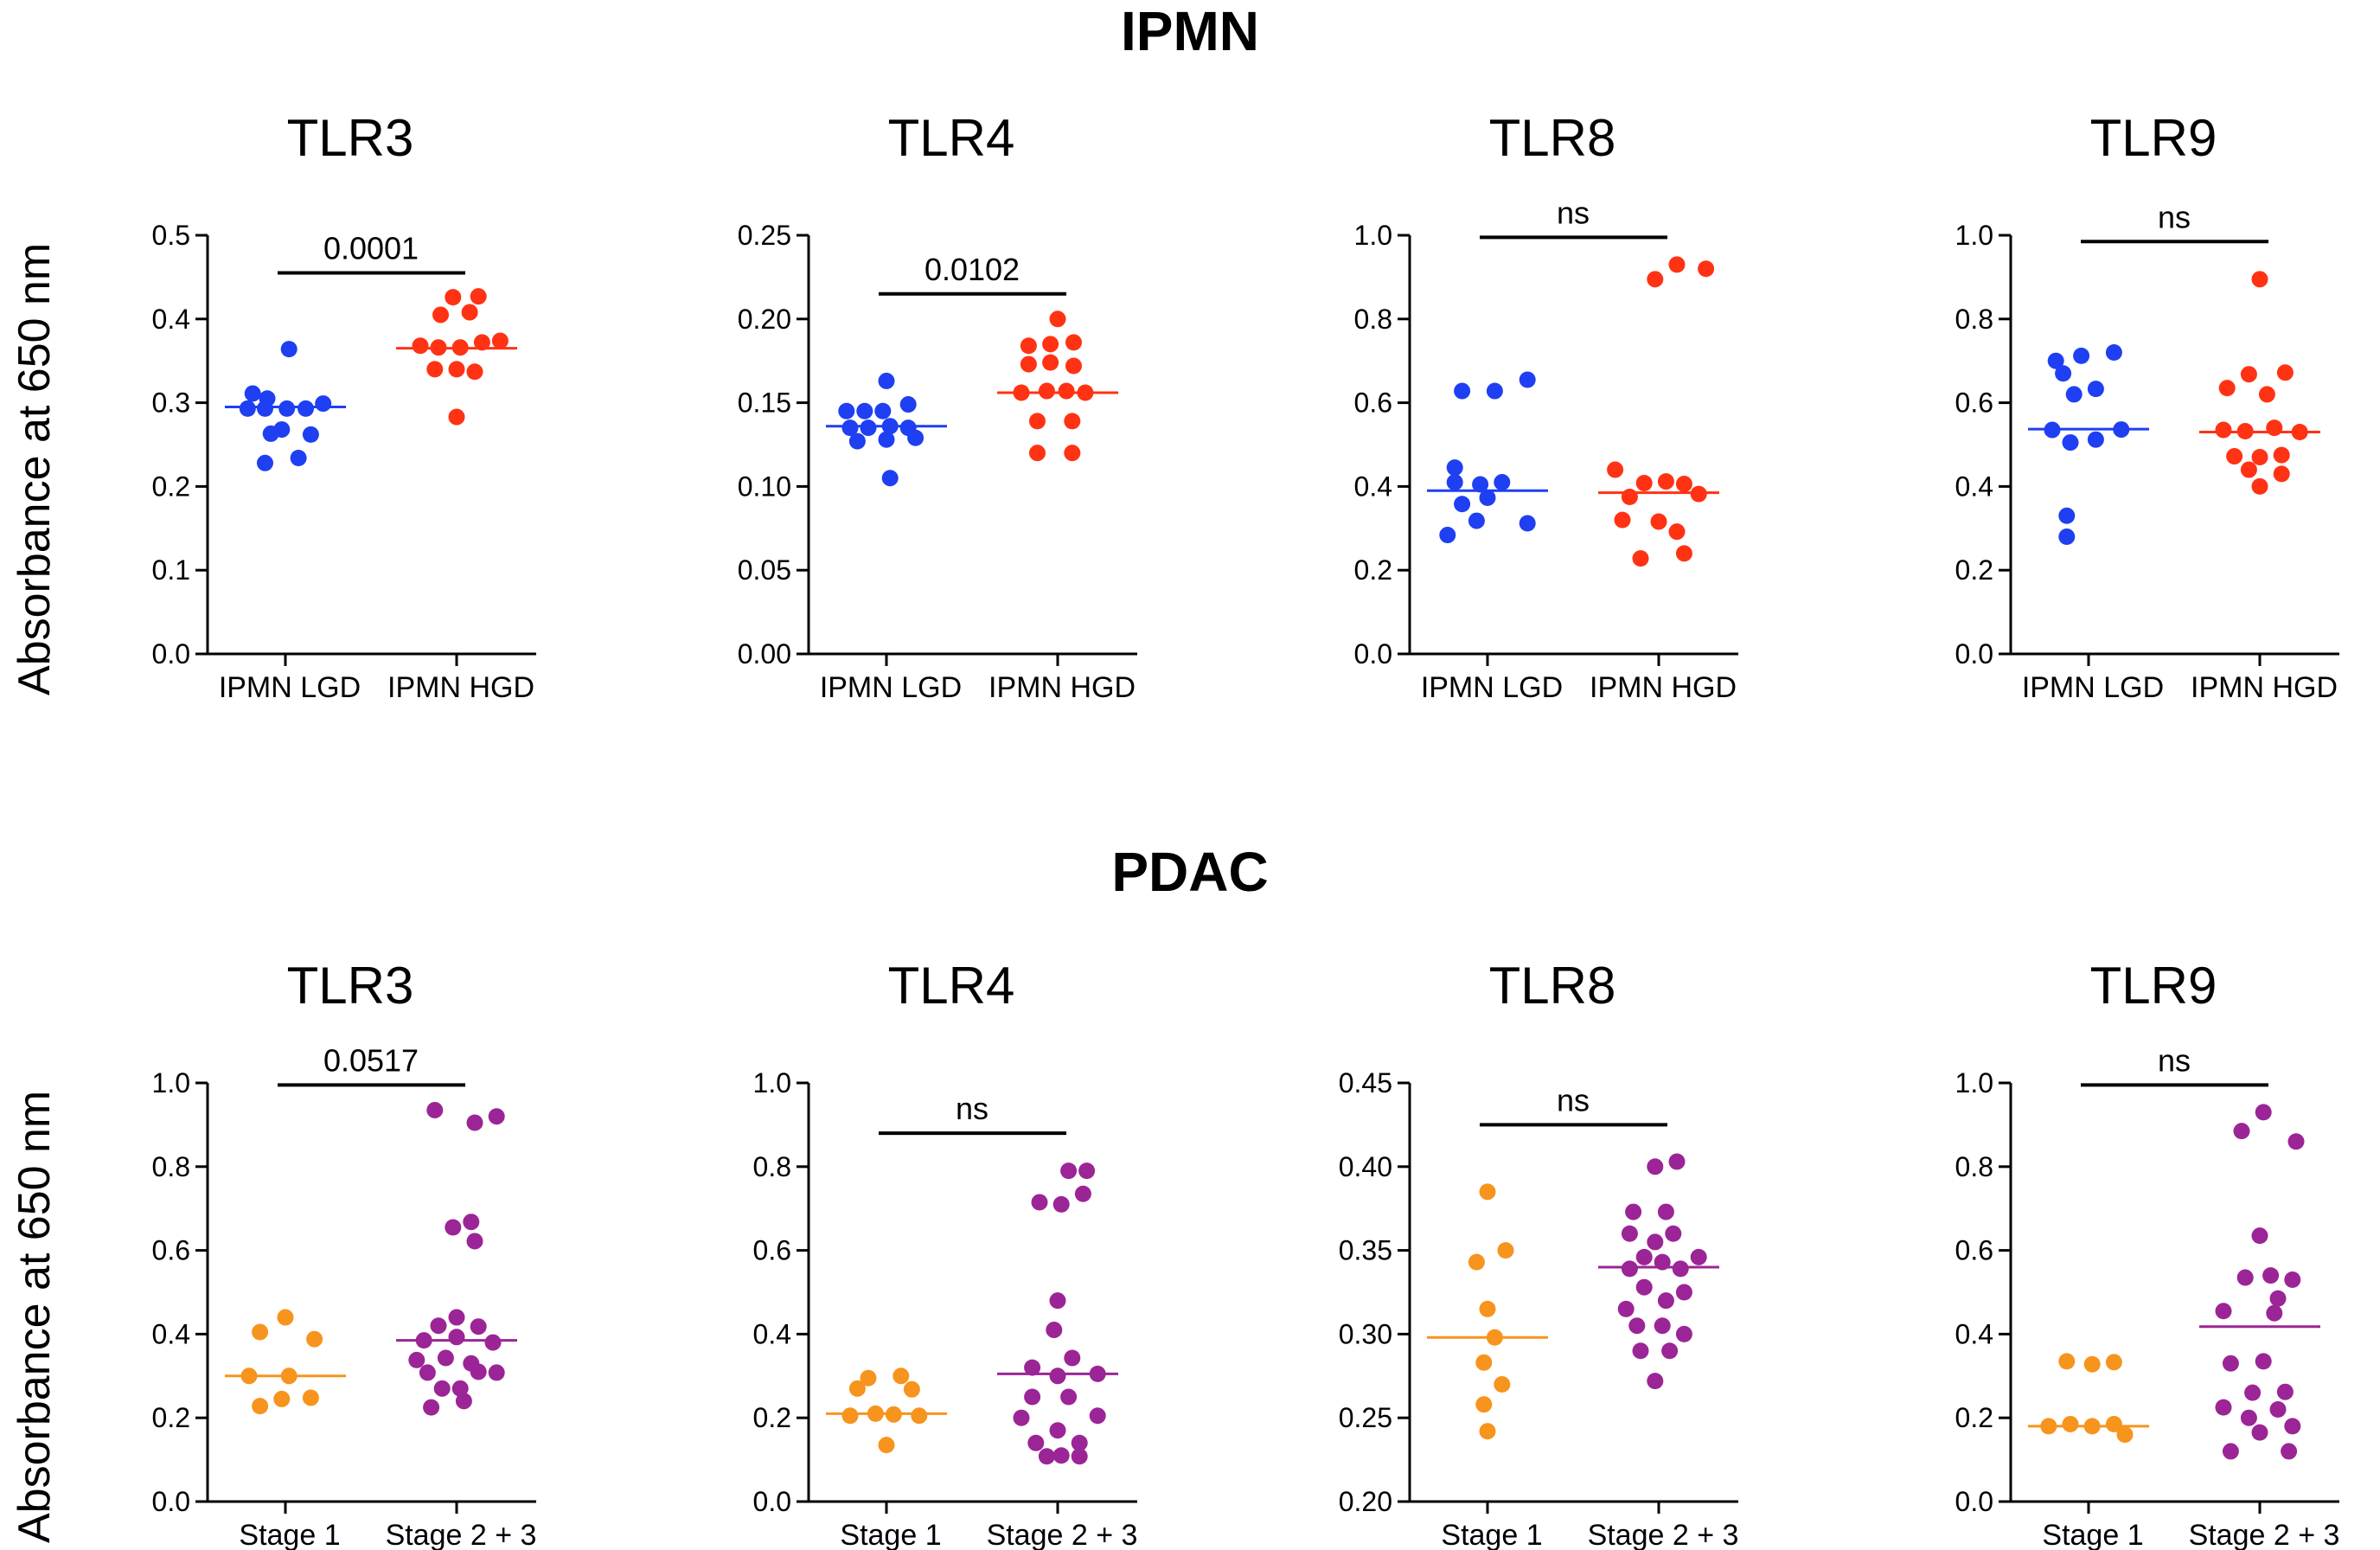  What do you see at coordinates (171, 570) in the screenshot?
I see `y-tick-label: 0.1` at bounding box center [171, 570].